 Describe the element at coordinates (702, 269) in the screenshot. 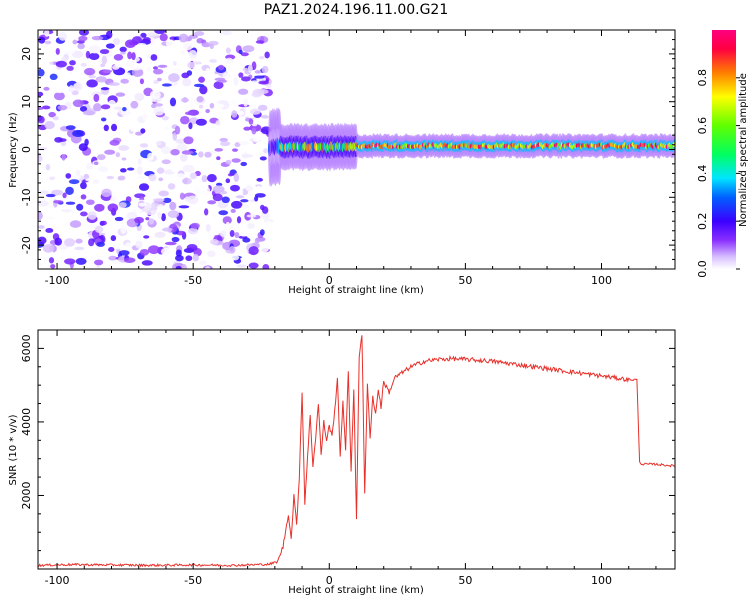

I see `colorbar-tick-label: 0.0` at that location.